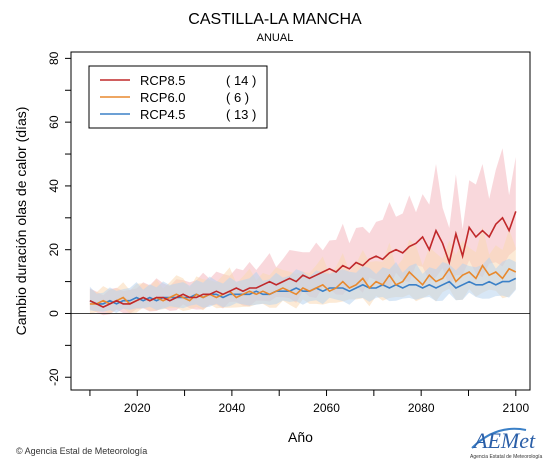 Image resolution: width=550 pixels, height=462 pixels. I want to click on legend-count: ( 6 ), so click(237, 97).